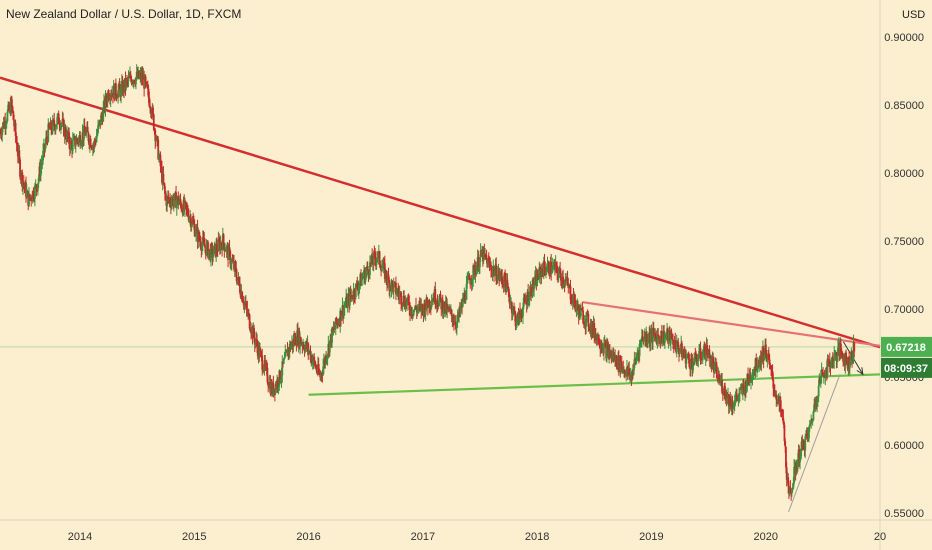  I want to click on x-tick-label: 2014, so click(80, 537).